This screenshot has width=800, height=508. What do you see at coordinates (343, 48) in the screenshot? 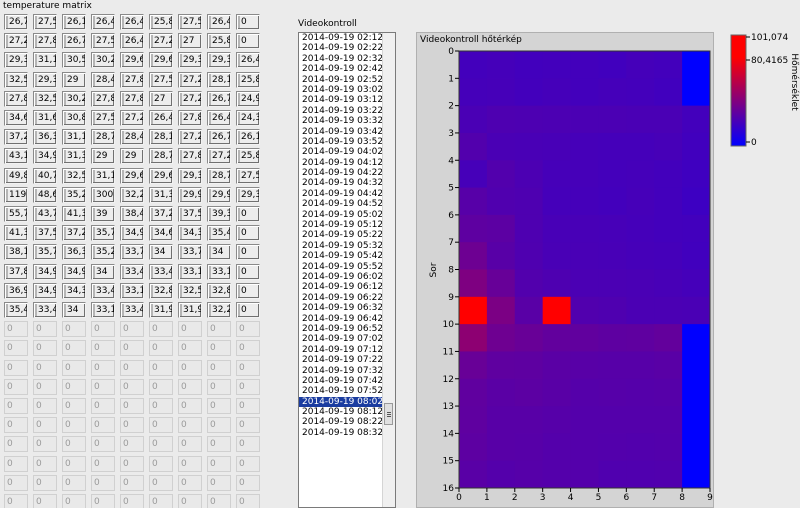
I see `list-item: 2014-09-19 02:22` at bounding box center [343, 48].